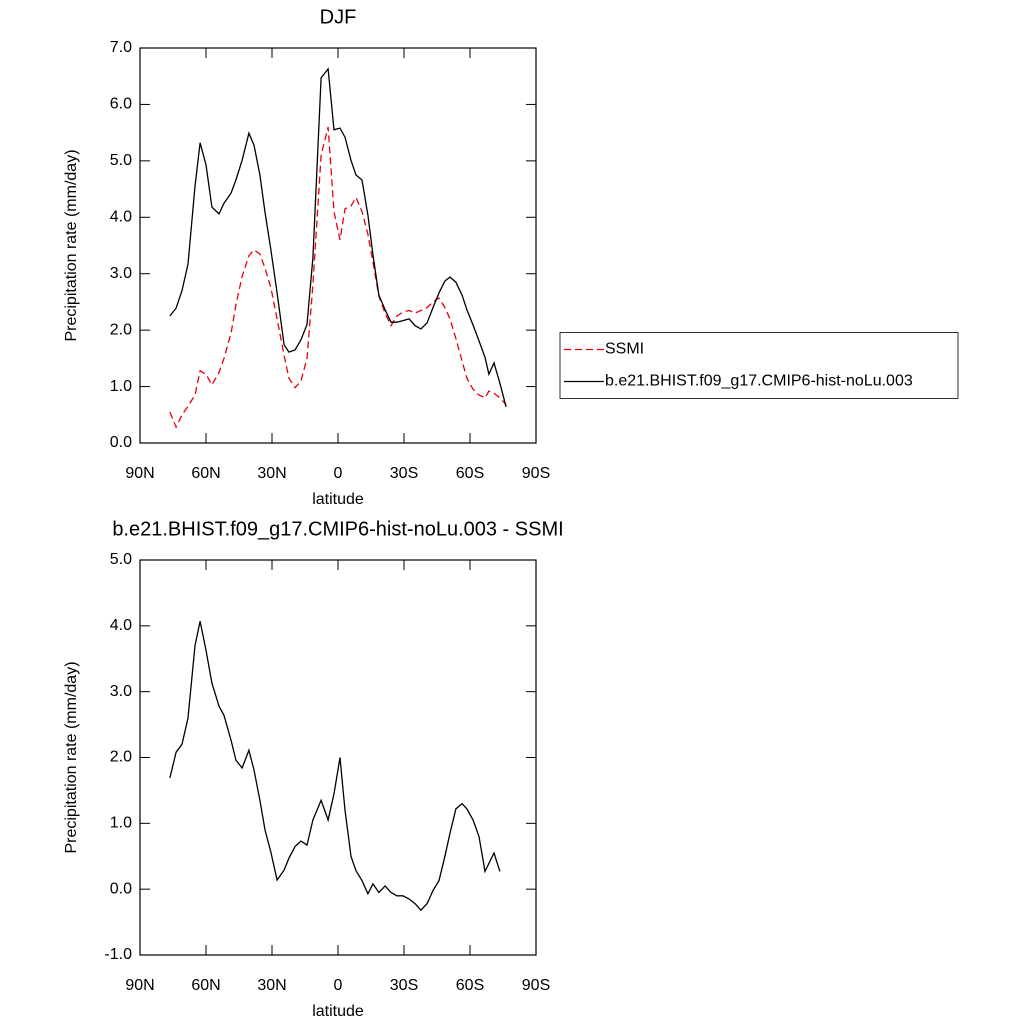 The width and height of the screenshot is (1024, 1024). What do you see at coordinates (121, 104) in the screenshot?
I see `y-tick-label: 6.0` at bounding box center [121, 104].